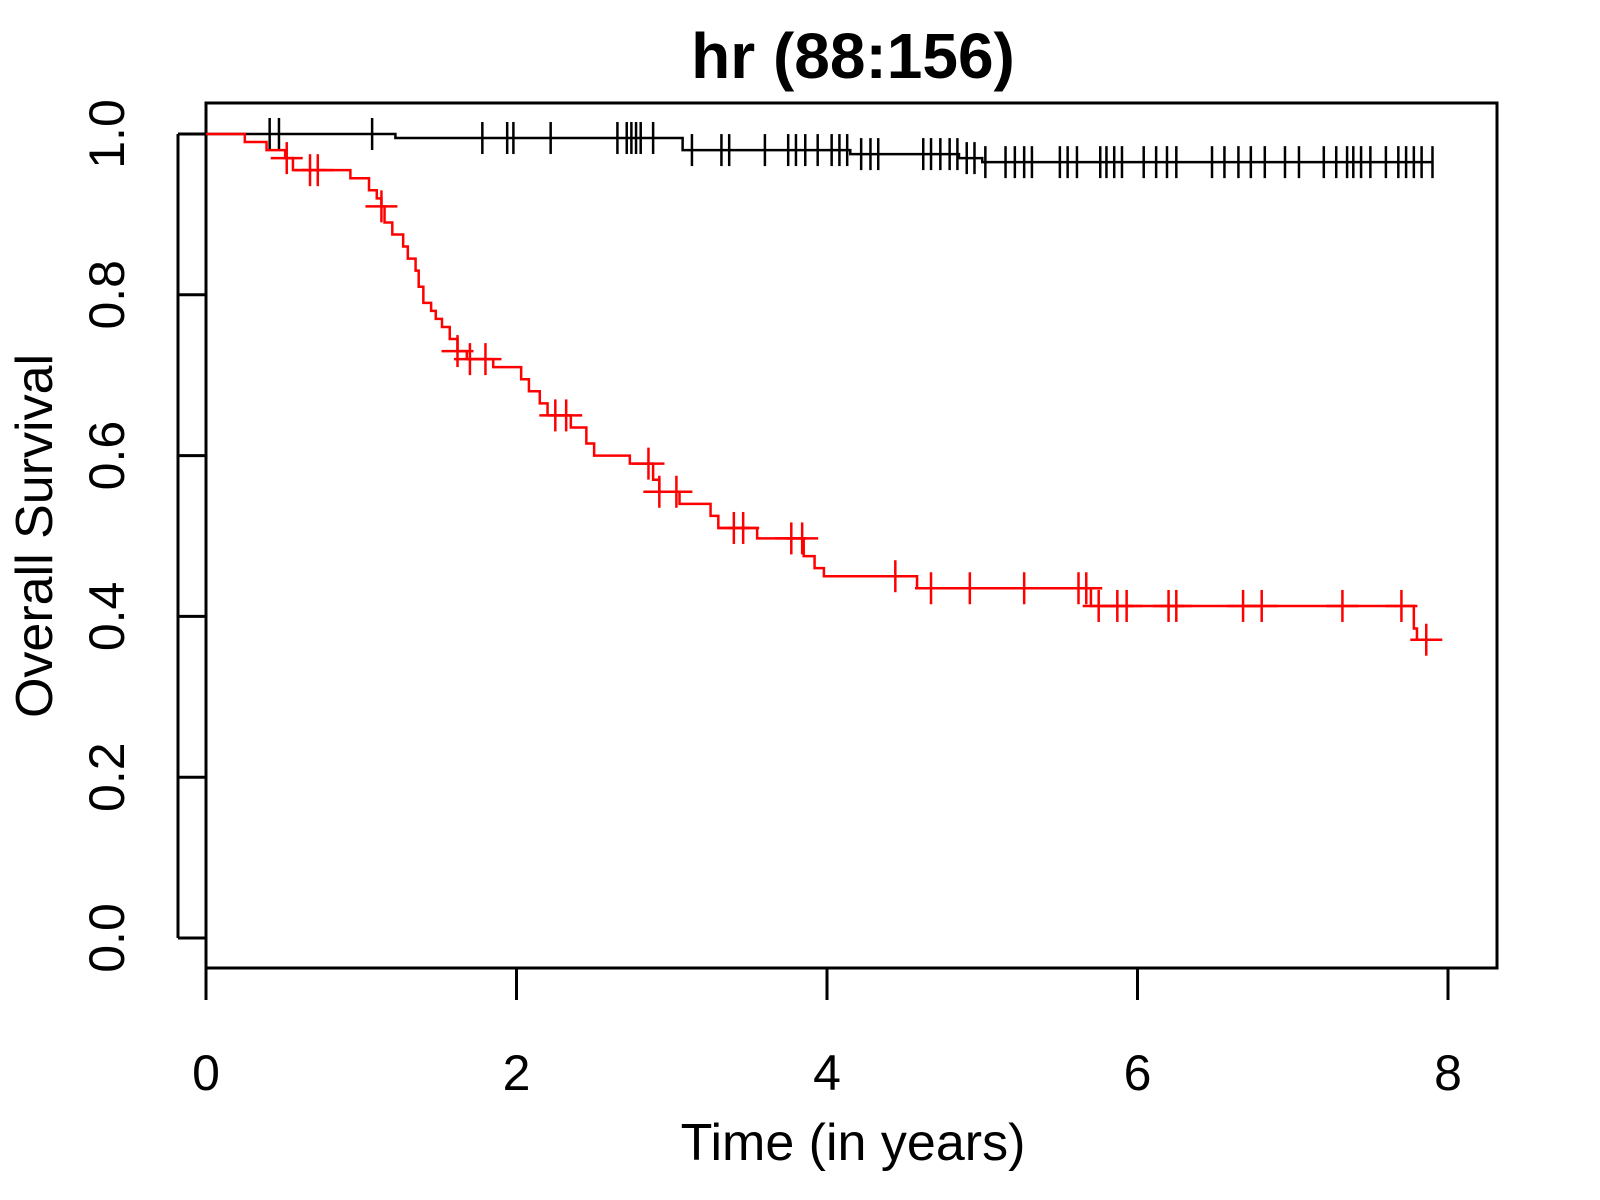 Image resolution: width=1600 pixels, height=1200 pixels. Describe the element at coordinates (107, 938) in the screenshot. I see `y-tick-label: 0.0` at that location.